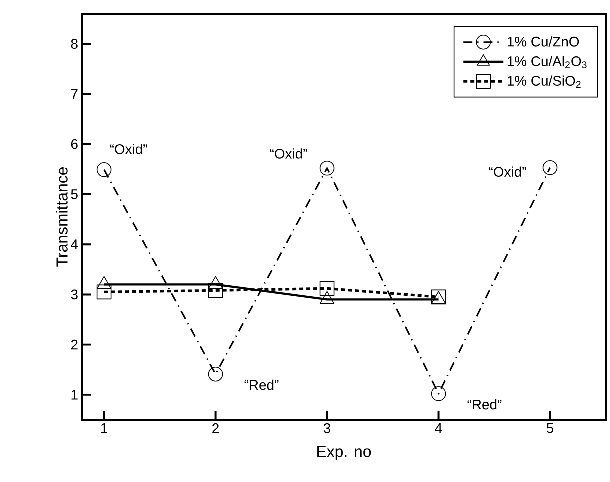 Image resolution: width=610 pixels, height=482 pixels. What do you see at coordinates (438, 429) in the screenshot?
I see `x-tick-label: 4` at bounding box center [438, 429].